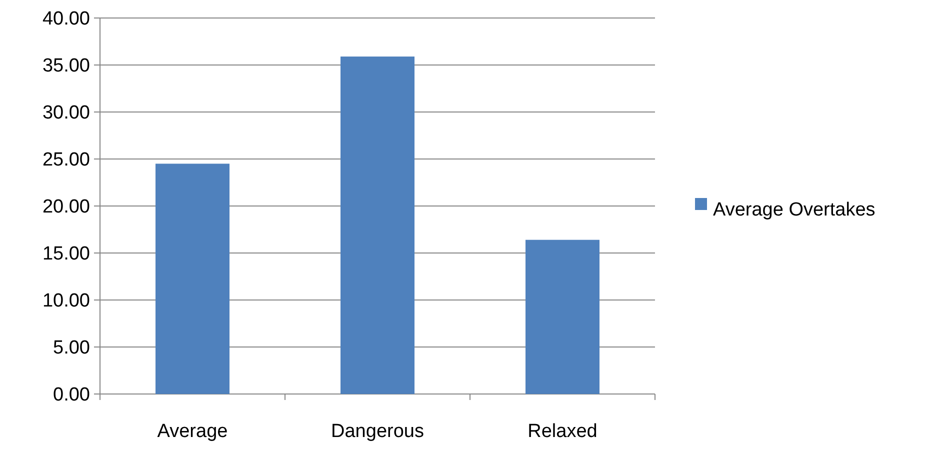  Describe the element at coordinates (563, 431) in the screenshot. I see `x-tick-label: Relaxed` at that location.